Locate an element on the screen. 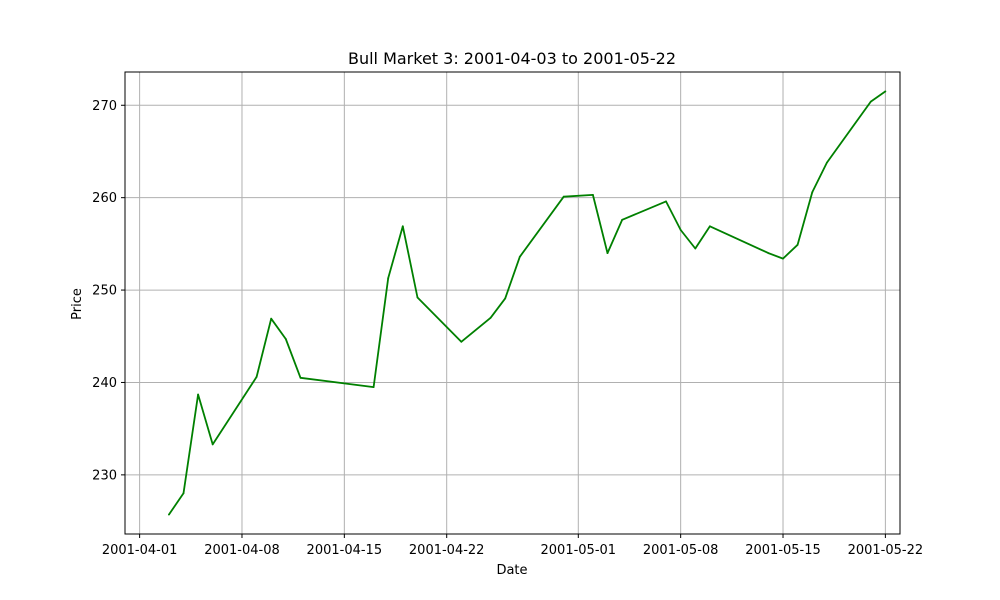 Image resolution: width=1000 pixels, height=600 pixels. x-tick-label: 2001-05-08 is located at coordinates (681, 550).